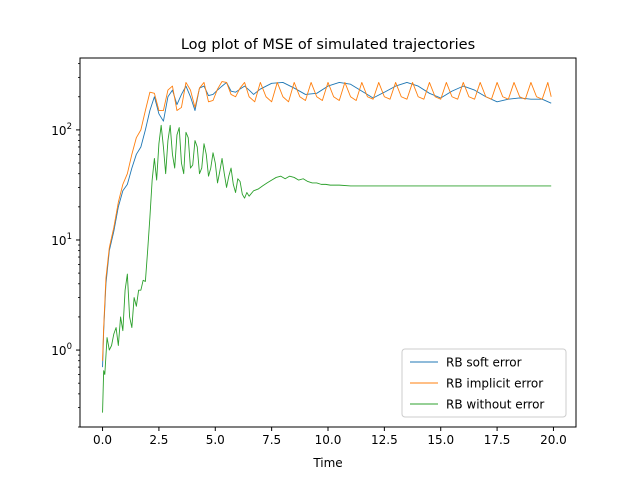 This screenshot has width=640, height=480. I want to click on x-axis-label: Time, so click(327, 463).